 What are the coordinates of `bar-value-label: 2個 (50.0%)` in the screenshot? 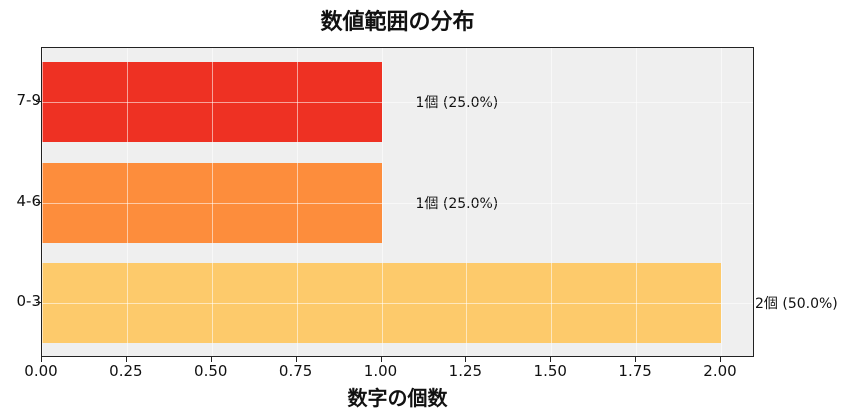 It's located at (796, 304).